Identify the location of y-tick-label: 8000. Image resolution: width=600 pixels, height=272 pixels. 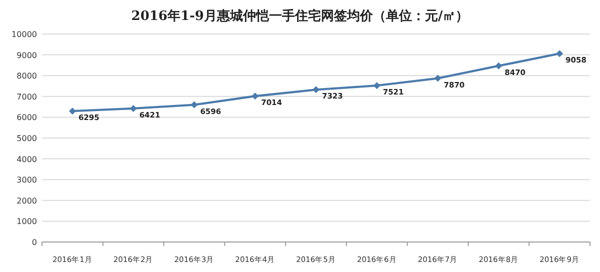
(26, 76).